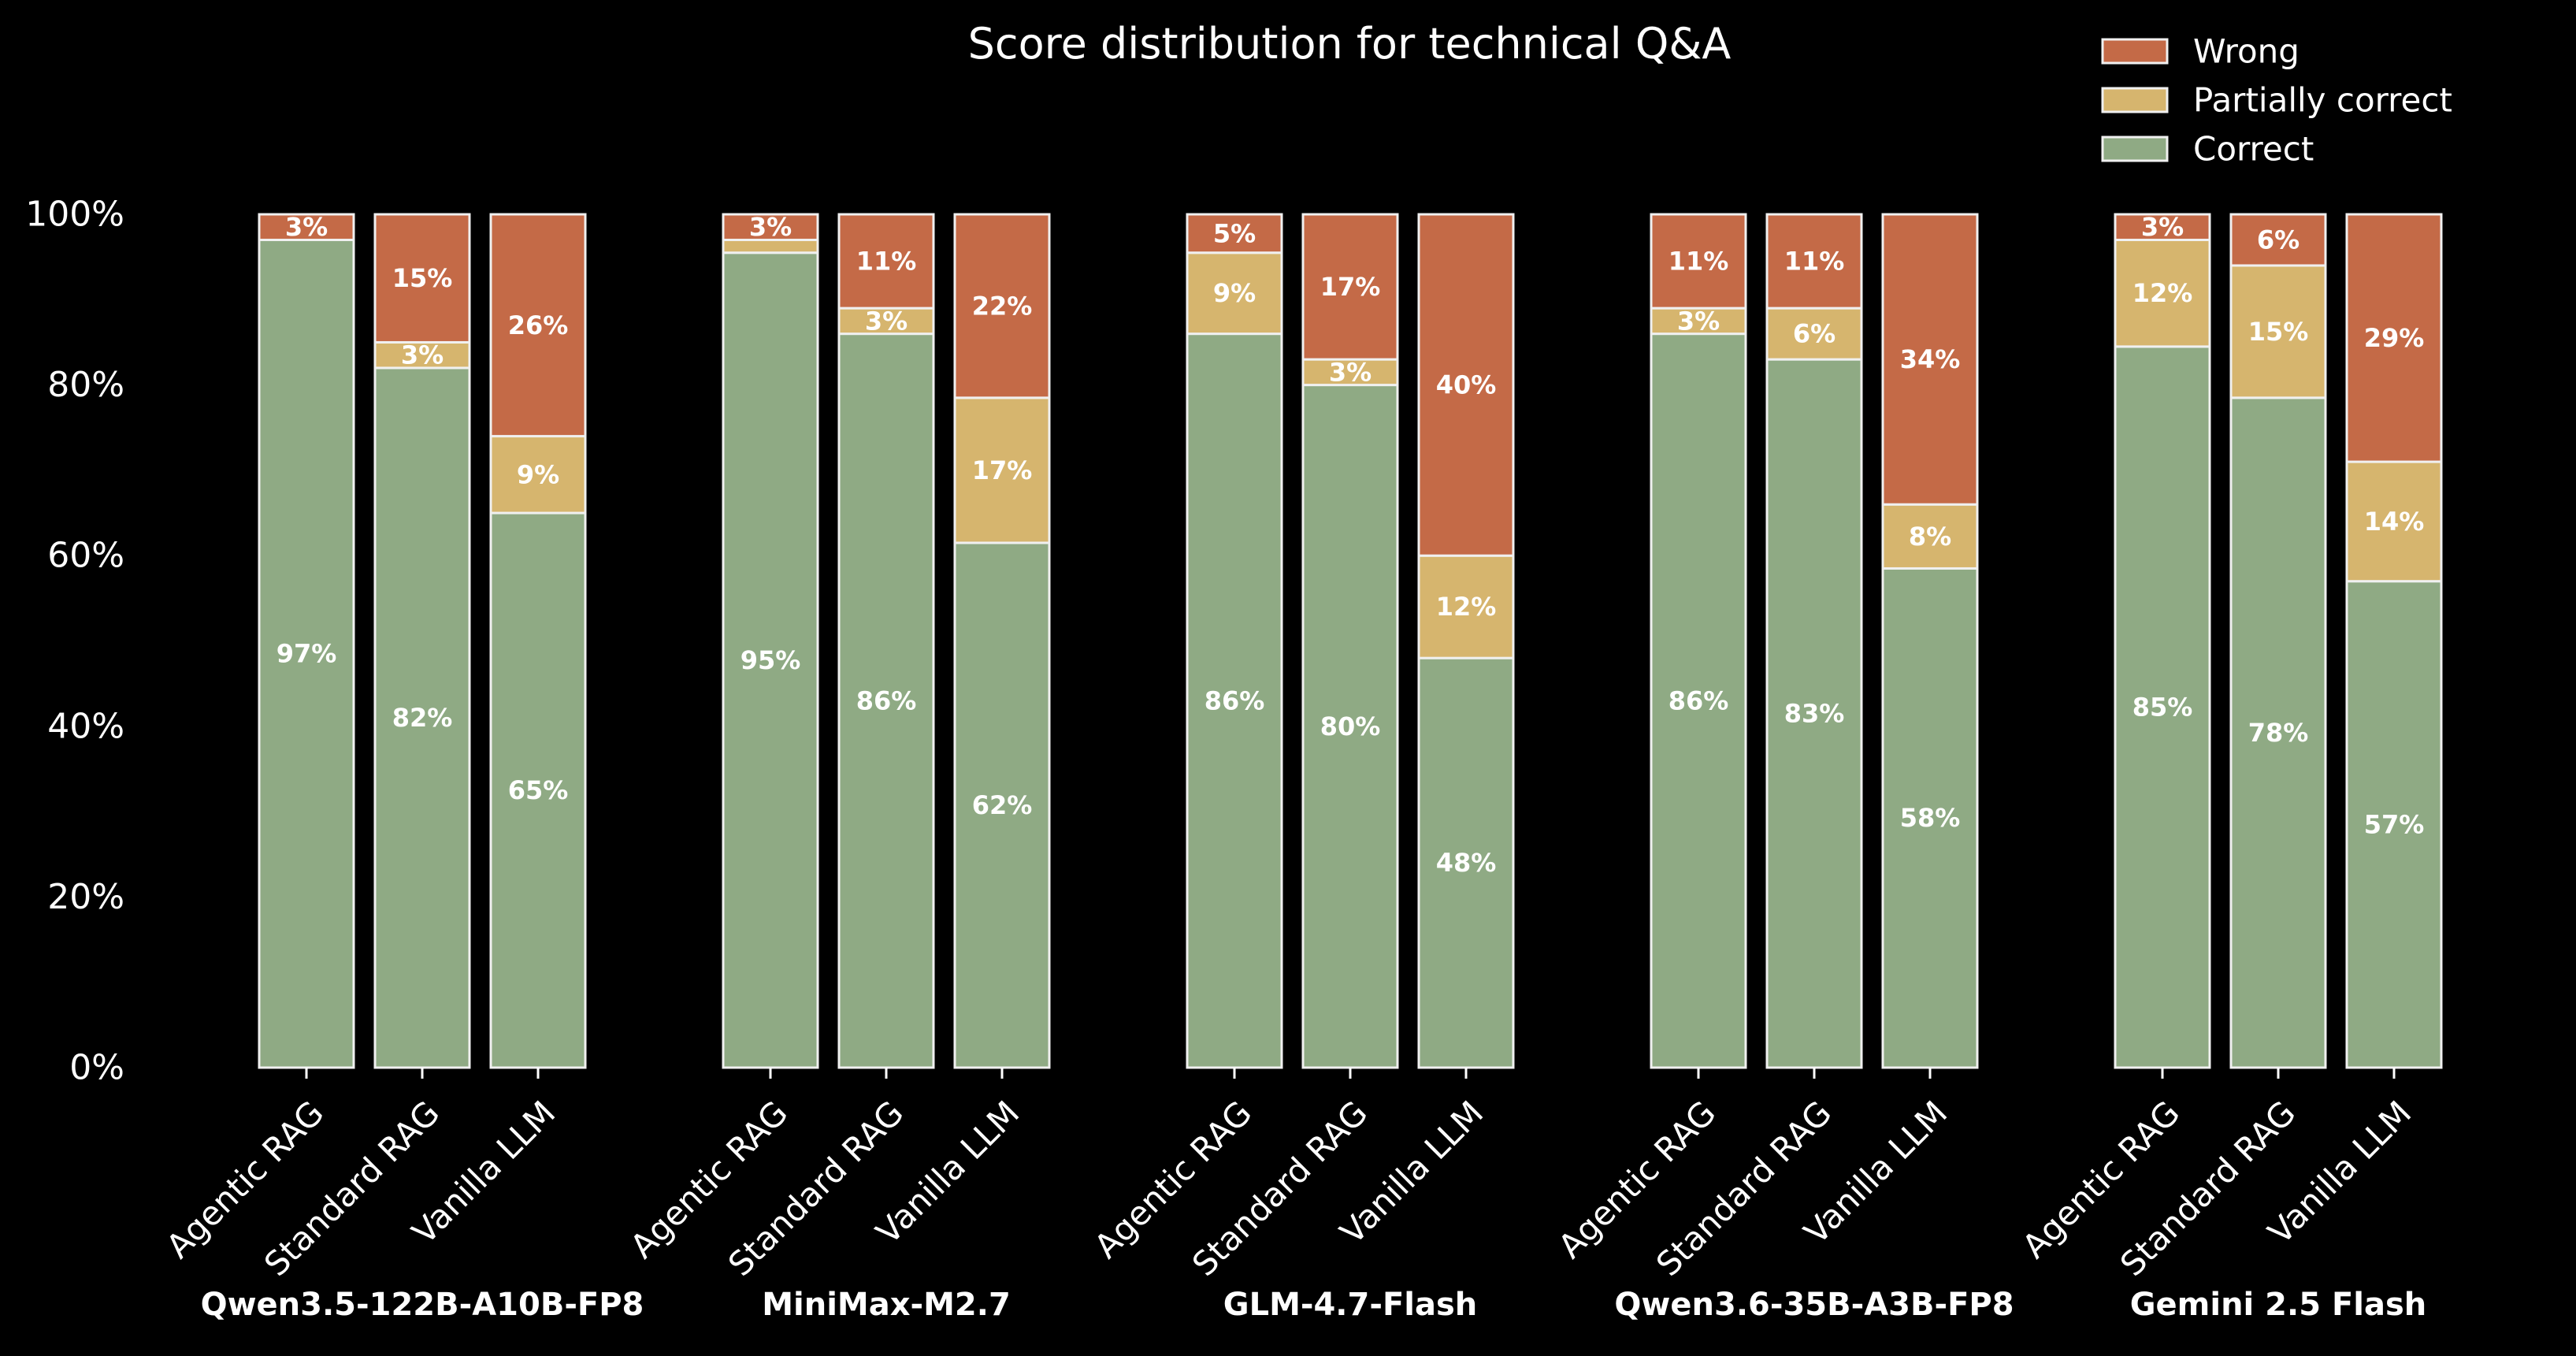 The height and width of the screenshot is (1356, 2576). Describe the element at coordinates (1350, 1305) in the screenshot. I see `group-label: GLM-4.7-Flash` at that location.